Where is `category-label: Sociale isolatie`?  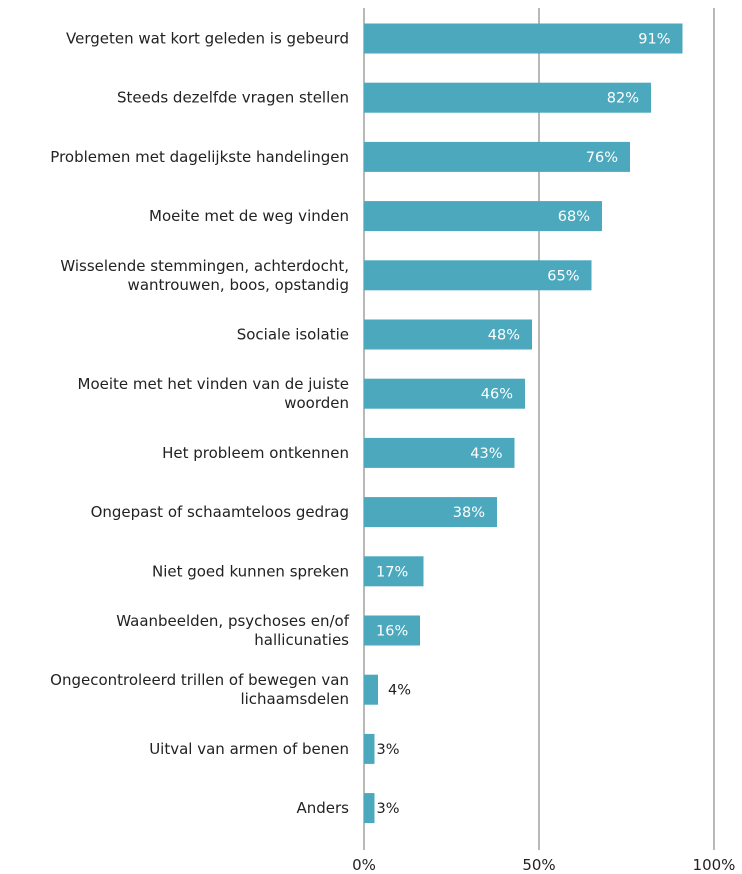 category-label: Sociale isolatie is located at coordinates (293, 335).